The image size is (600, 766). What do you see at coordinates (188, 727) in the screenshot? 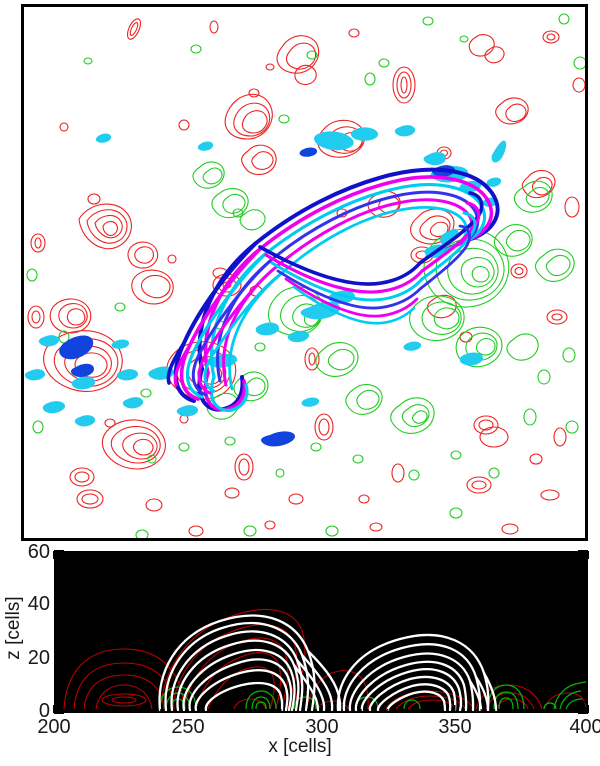
I see `xtick-250: 250` at bounding box center [188, 727].